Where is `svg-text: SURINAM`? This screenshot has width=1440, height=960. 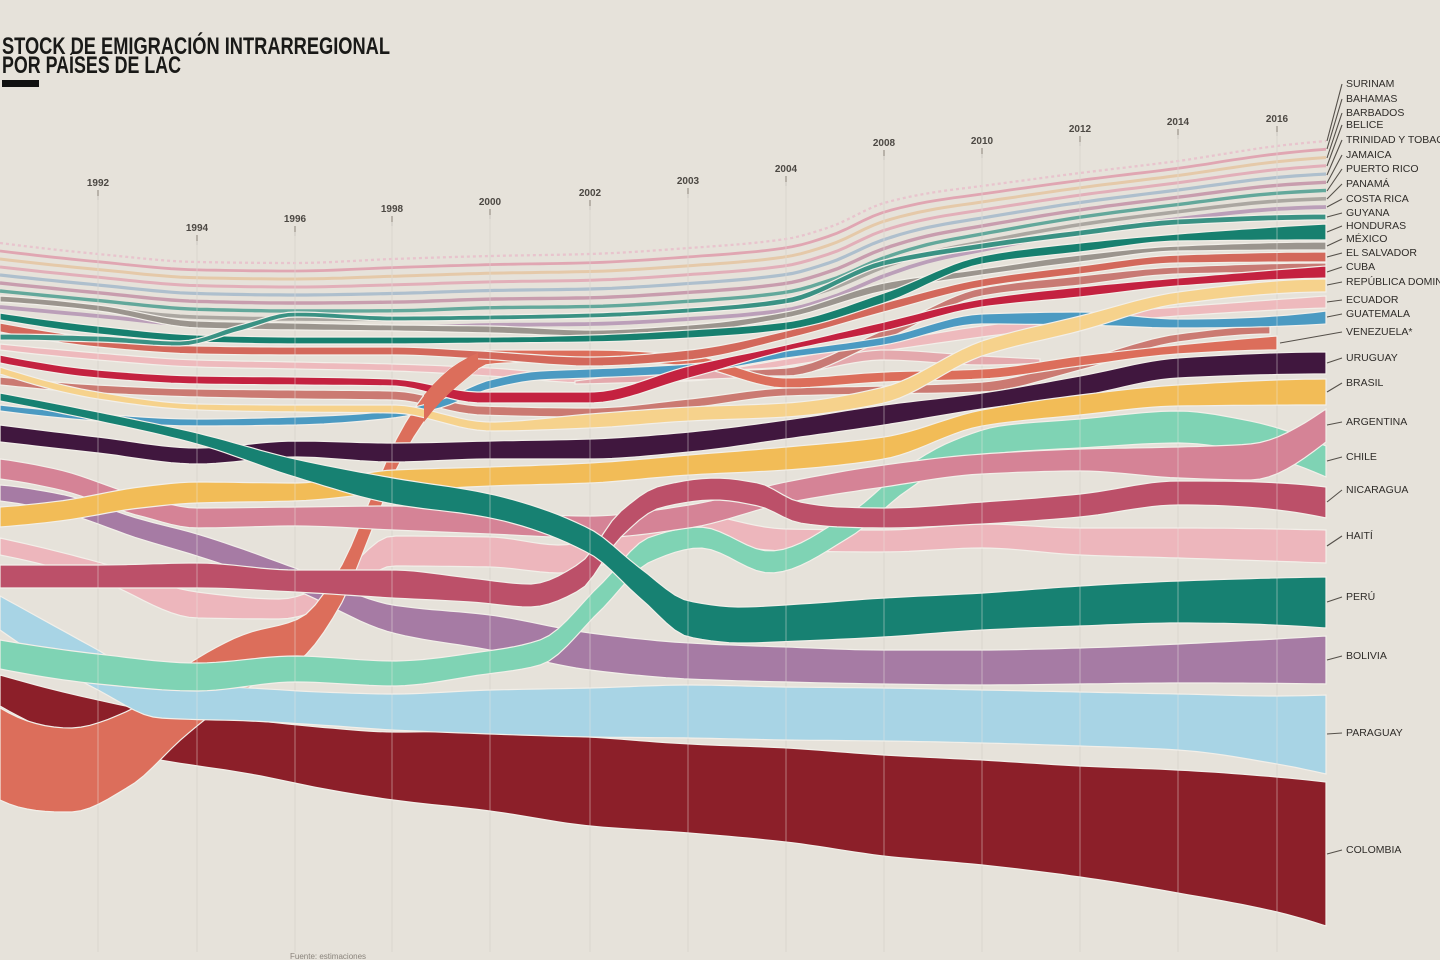 svg-text: SURINAM is located at coordinates (1370, 84).